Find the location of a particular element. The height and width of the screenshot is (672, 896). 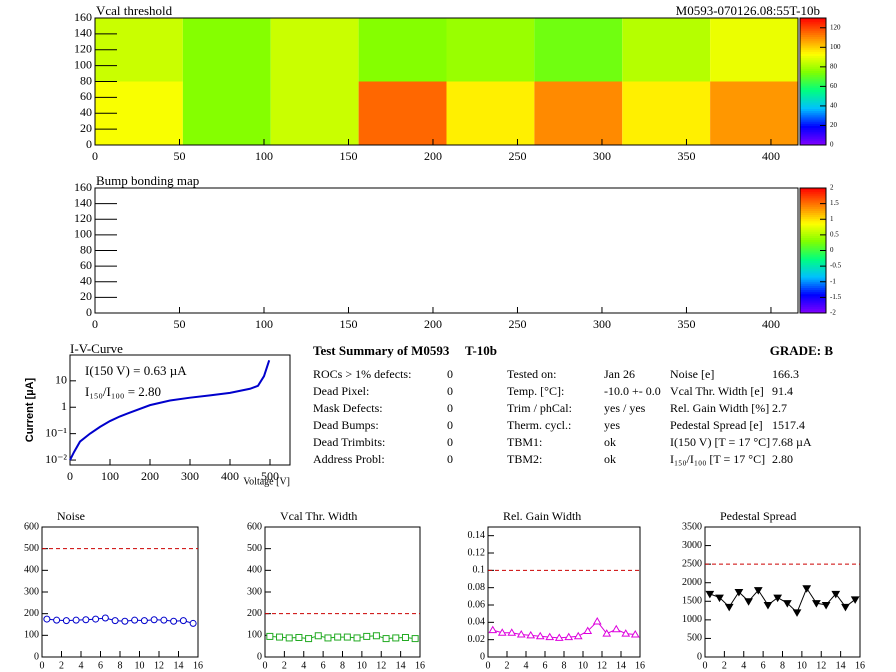

x-tick-label: 250 is located at coordinates (517, 324).